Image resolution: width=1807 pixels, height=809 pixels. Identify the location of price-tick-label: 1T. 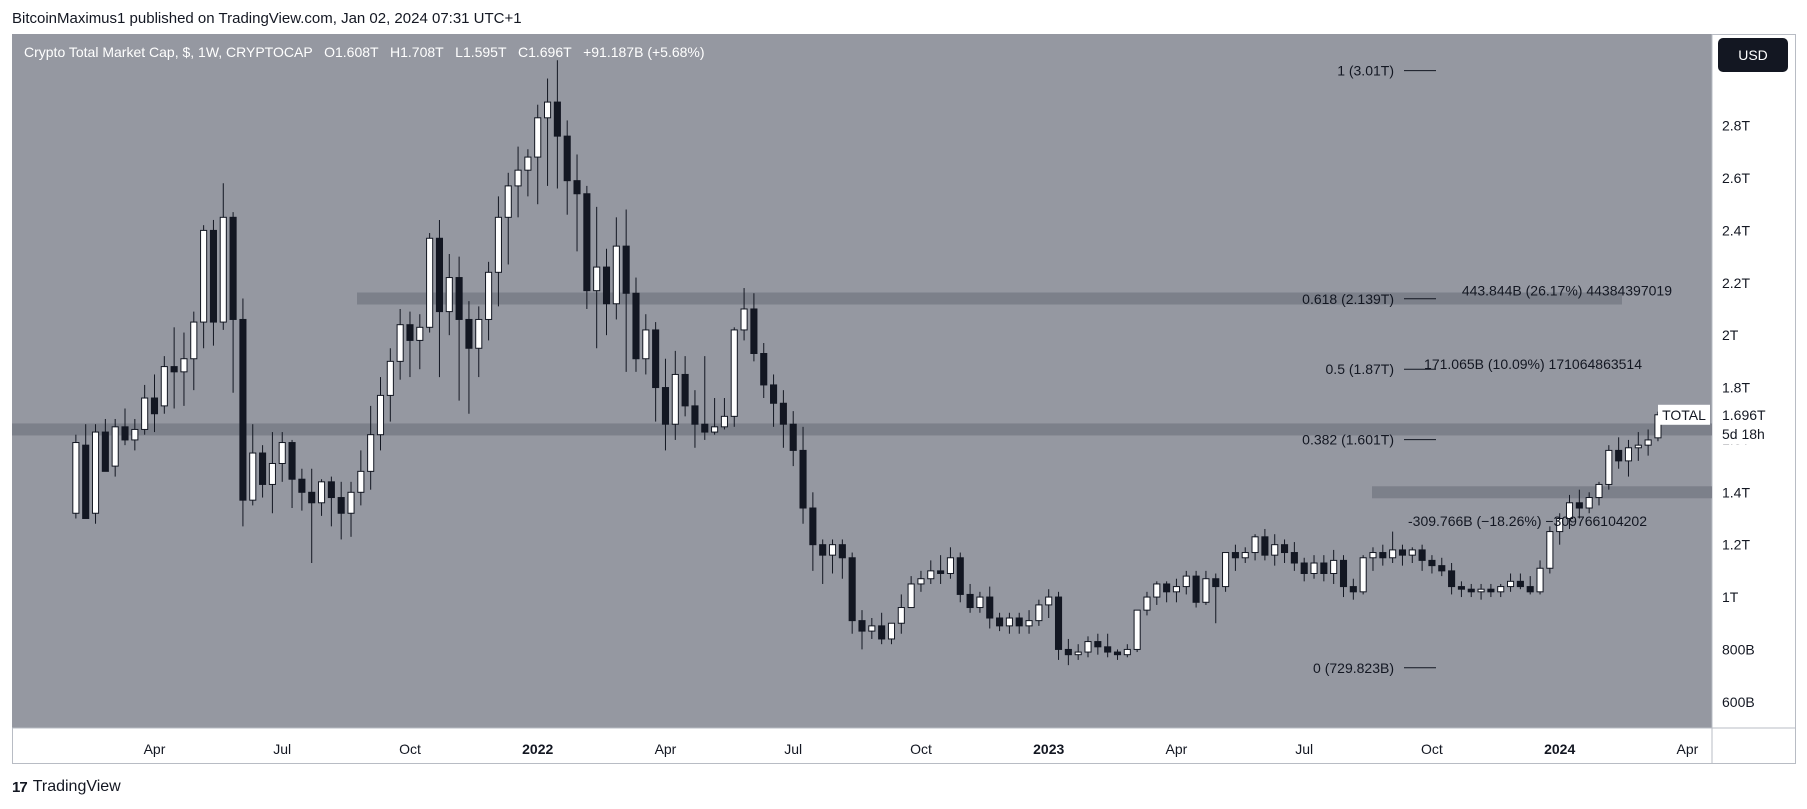
(1730, 597).